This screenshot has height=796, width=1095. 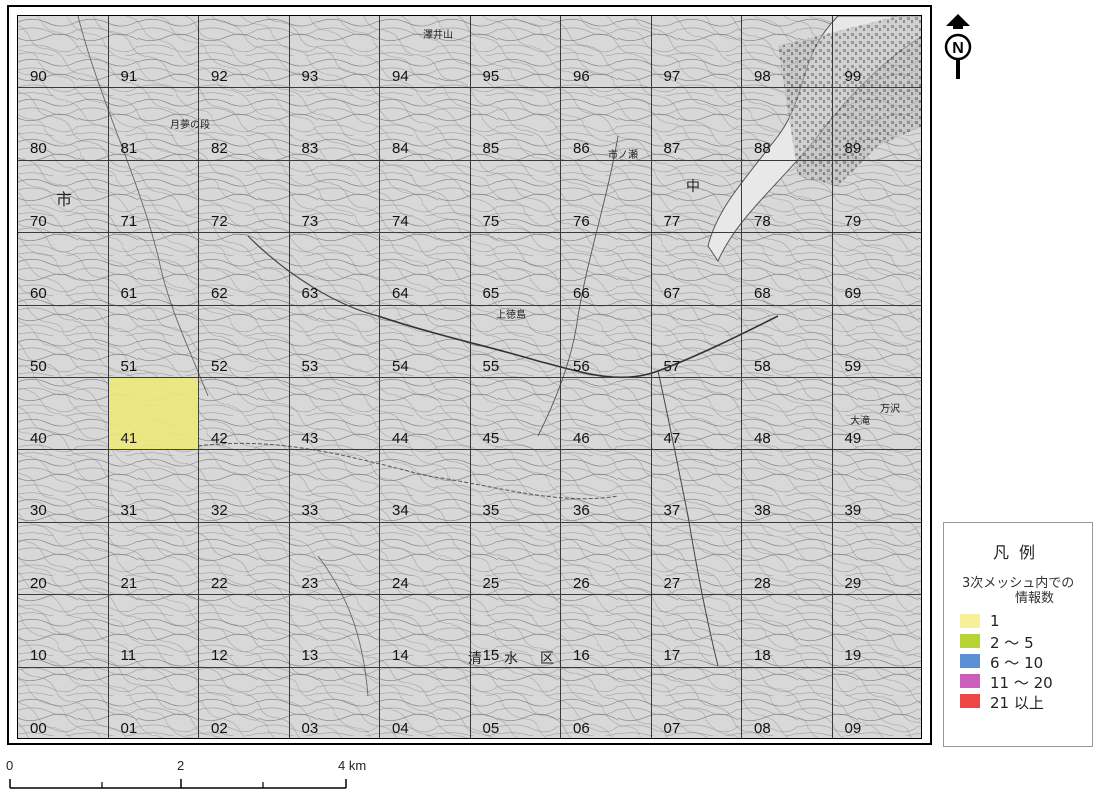 I want to click on mesh-cell-28: 28, so click(x=787, y=559).